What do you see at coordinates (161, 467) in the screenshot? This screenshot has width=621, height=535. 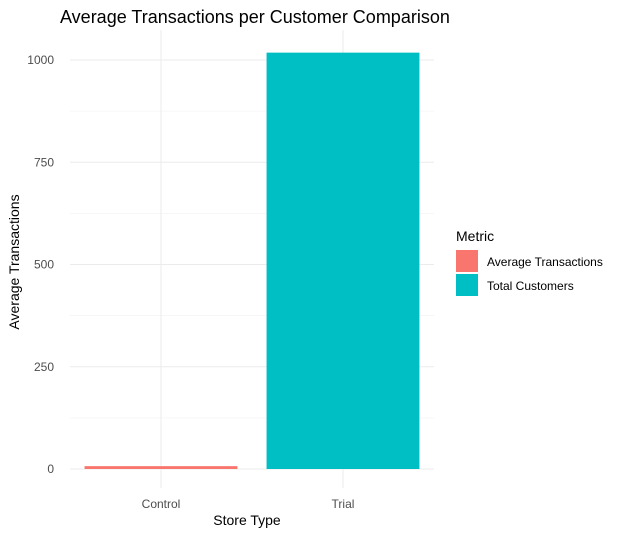 I see `bar-control-average-transactions` at bounding box center [161, 467].